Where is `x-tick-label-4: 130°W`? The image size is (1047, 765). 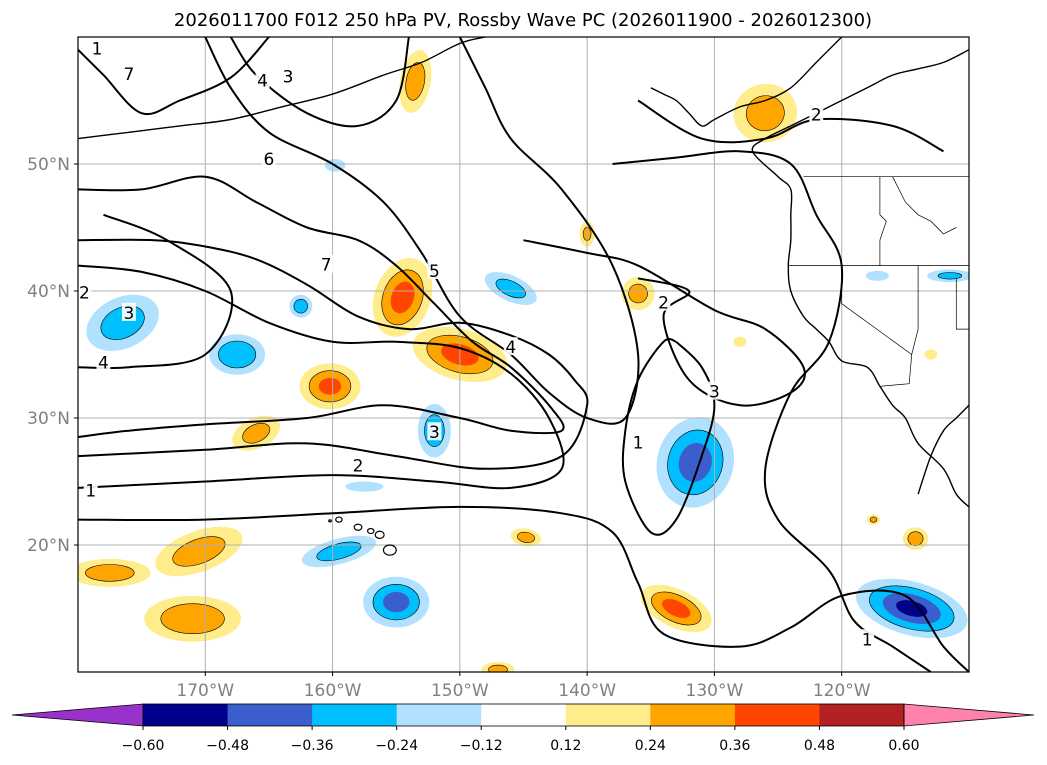
x-tick-label-4: 130°W is located at coordinates (715, 691).